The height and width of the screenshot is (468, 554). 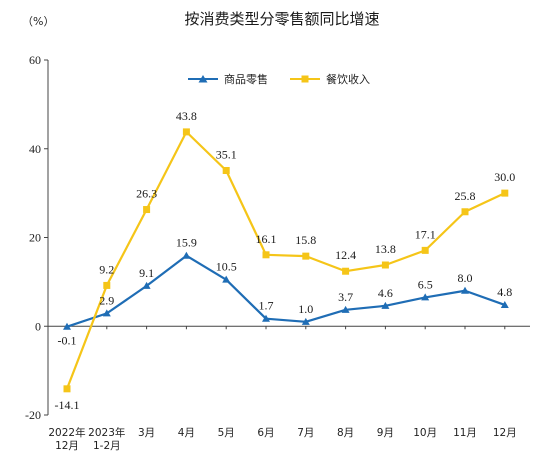 What do you see at coordinates (33, 415) in the screenshot?
I see `y-tick-label: -20` at bounding box center [33, 415].